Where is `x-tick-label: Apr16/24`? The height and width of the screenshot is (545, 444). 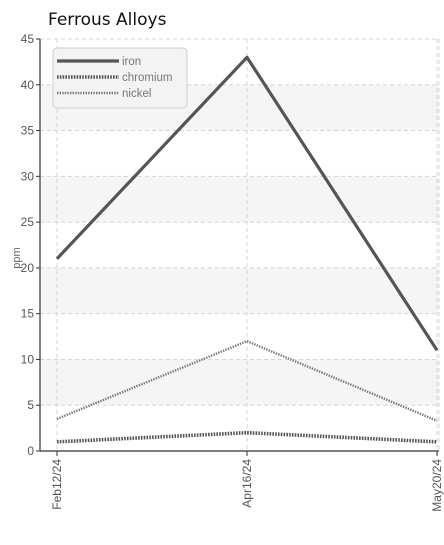 x-tick-label: Apr16/24 is located at coordinates (247, 483).